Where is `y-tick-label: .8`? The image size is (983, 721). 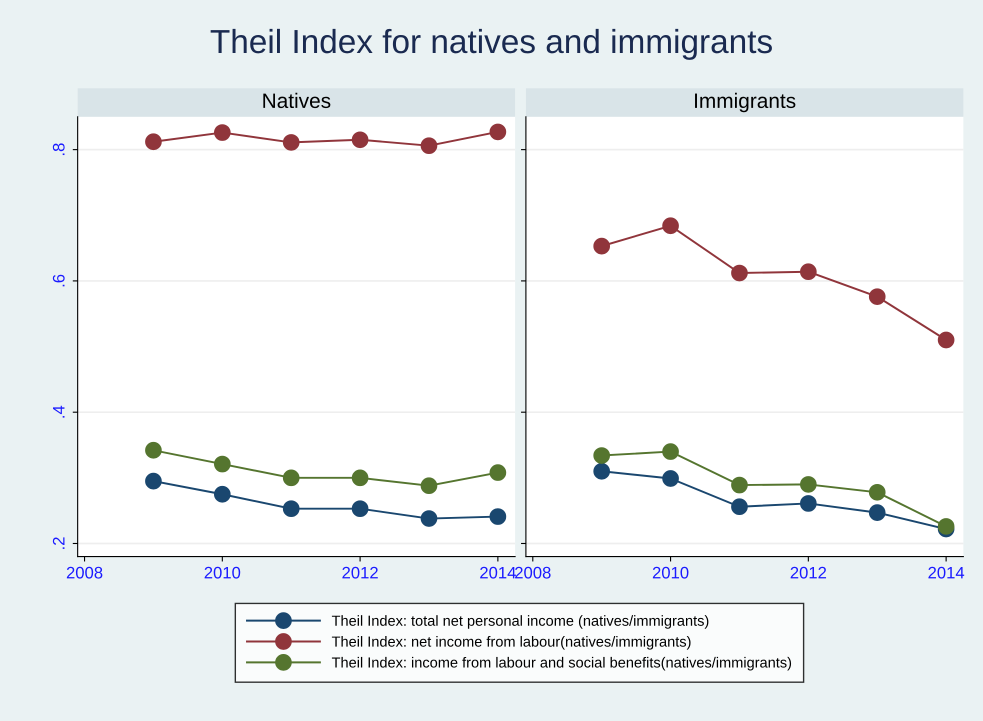 y-tick-label: .8 is located at coordinates (58, 149).